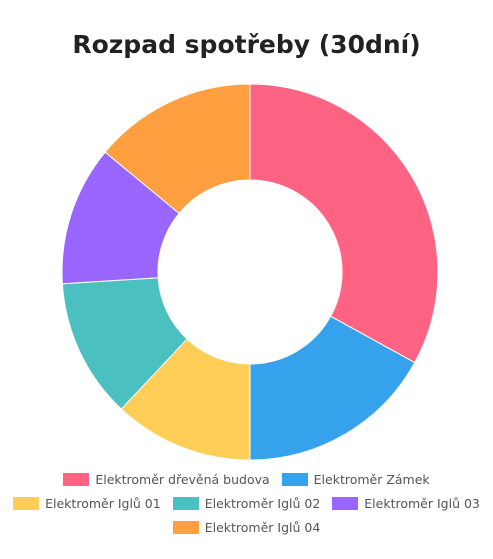  What do you see at coordinates (332, 388) in the screenshot?
I see `slice-elektromer-zamek` at bounding box center [332, 388].